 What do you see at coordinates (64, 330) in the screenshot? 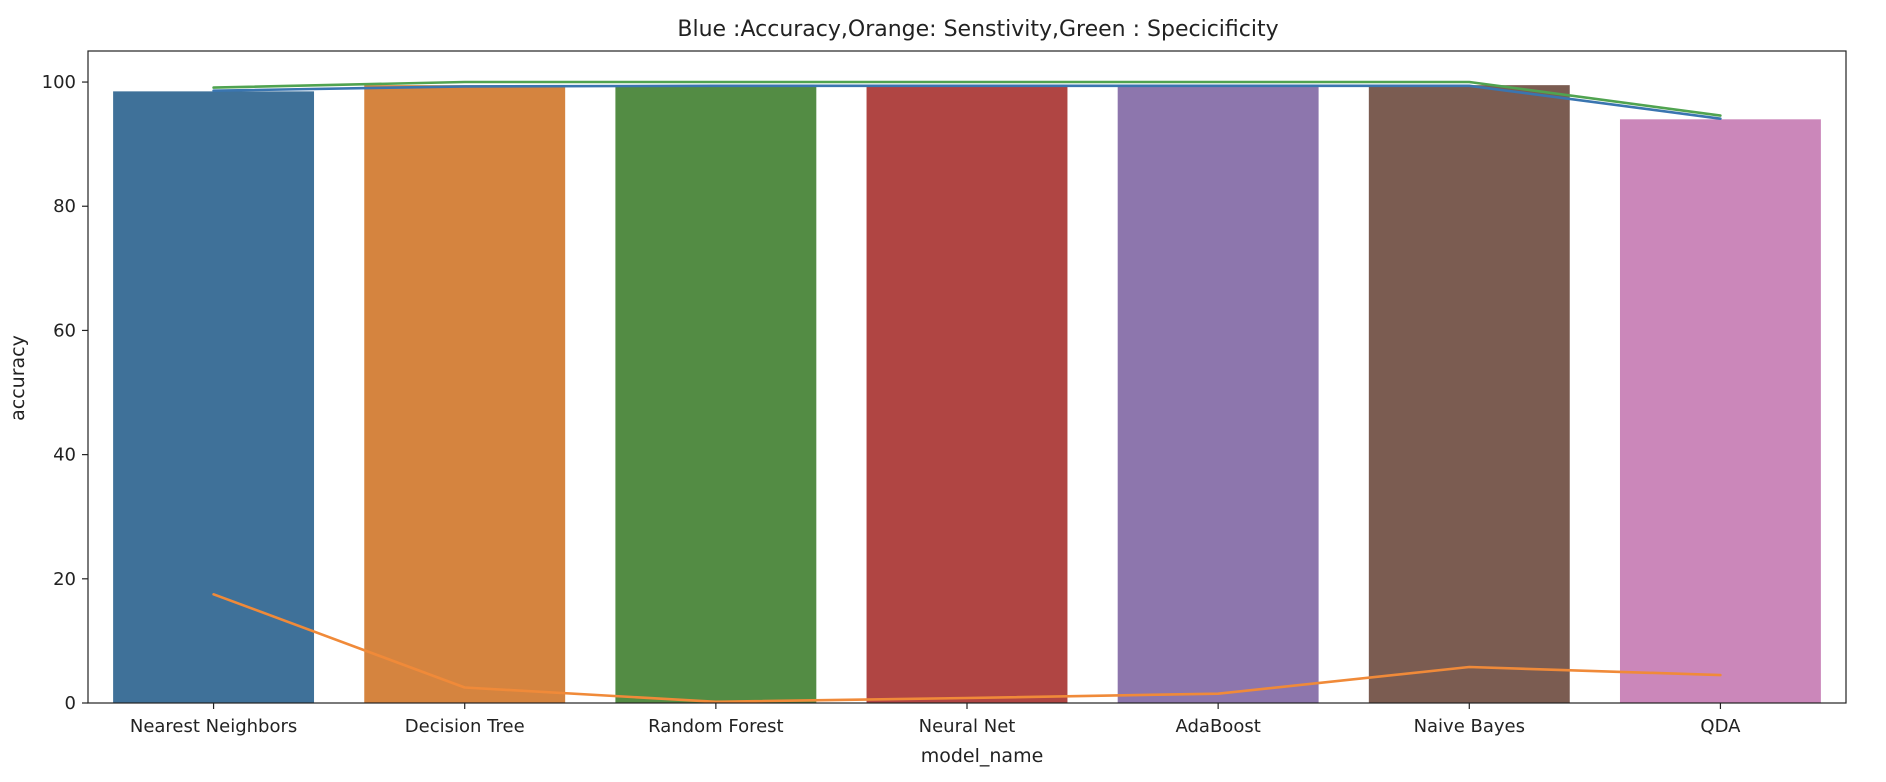
I see `y-tick-label-3: 60` at bounding box center [64, 330].